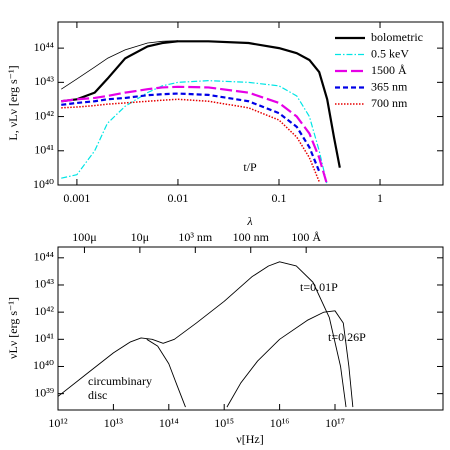  What do you see at coordinates (13, 328) in the screenshot?
I see `y-axis-label: νLν [erg s⁻¹]` at bounding box center [13, 328].